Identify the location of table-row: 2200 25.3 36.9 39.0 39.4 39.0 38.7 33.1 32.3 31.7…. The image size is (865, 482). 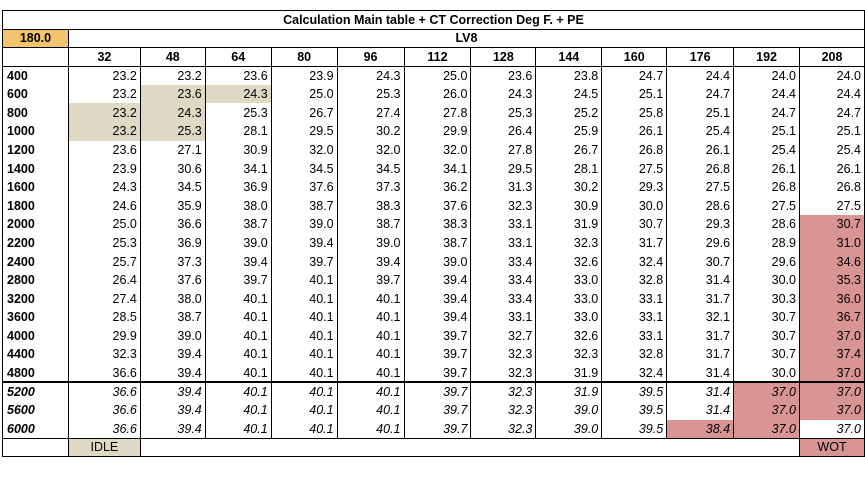
(433, 243).